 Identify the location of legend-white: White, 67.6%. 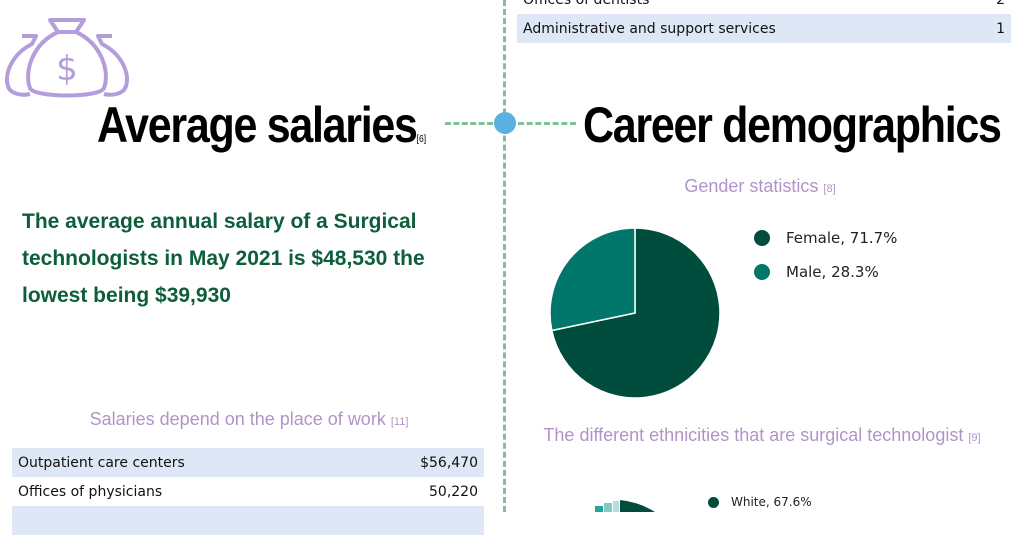
(760, 502).